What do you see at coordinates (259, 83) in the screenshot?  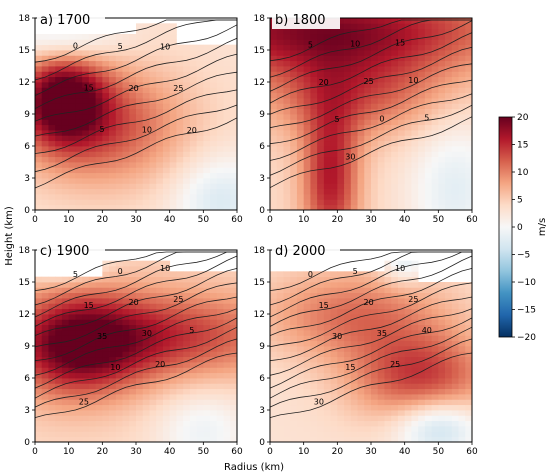 I see `y-tick-label: 12` at bounding box center [259, 83].